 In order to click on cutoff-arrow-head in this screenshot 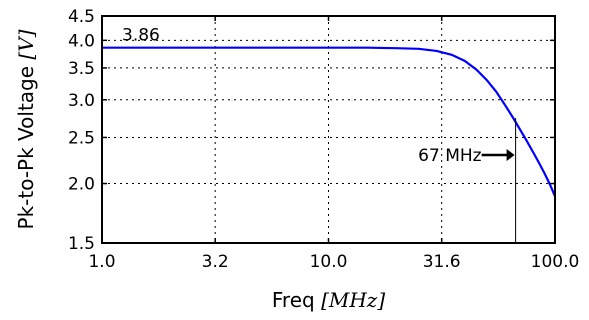, I will do `click(510, 155)`.